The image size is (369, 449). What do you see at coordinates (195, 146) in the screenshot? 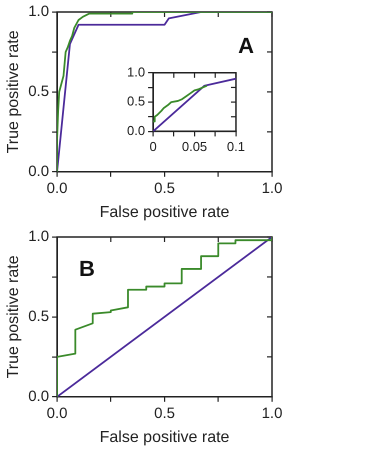
I see `x-tick-label: 0.05` at bounding box center [195, 146].